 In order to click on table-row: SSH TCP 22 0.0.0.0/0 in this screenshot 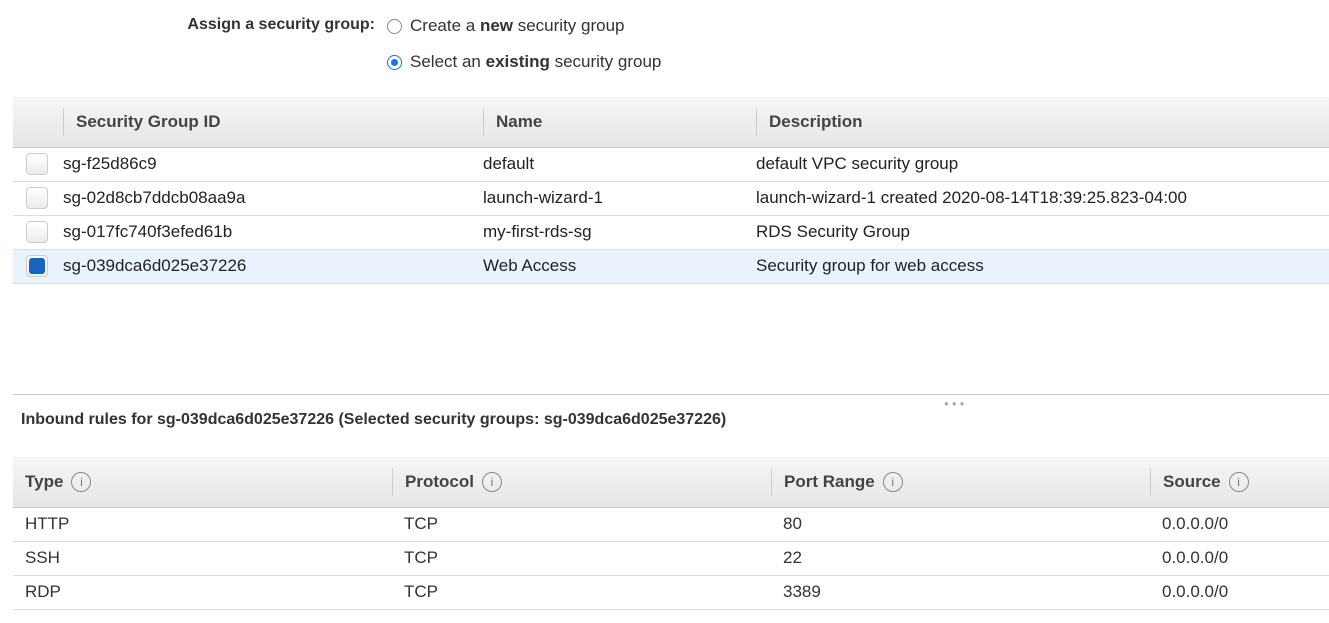, I will do `click(671, 558)`.